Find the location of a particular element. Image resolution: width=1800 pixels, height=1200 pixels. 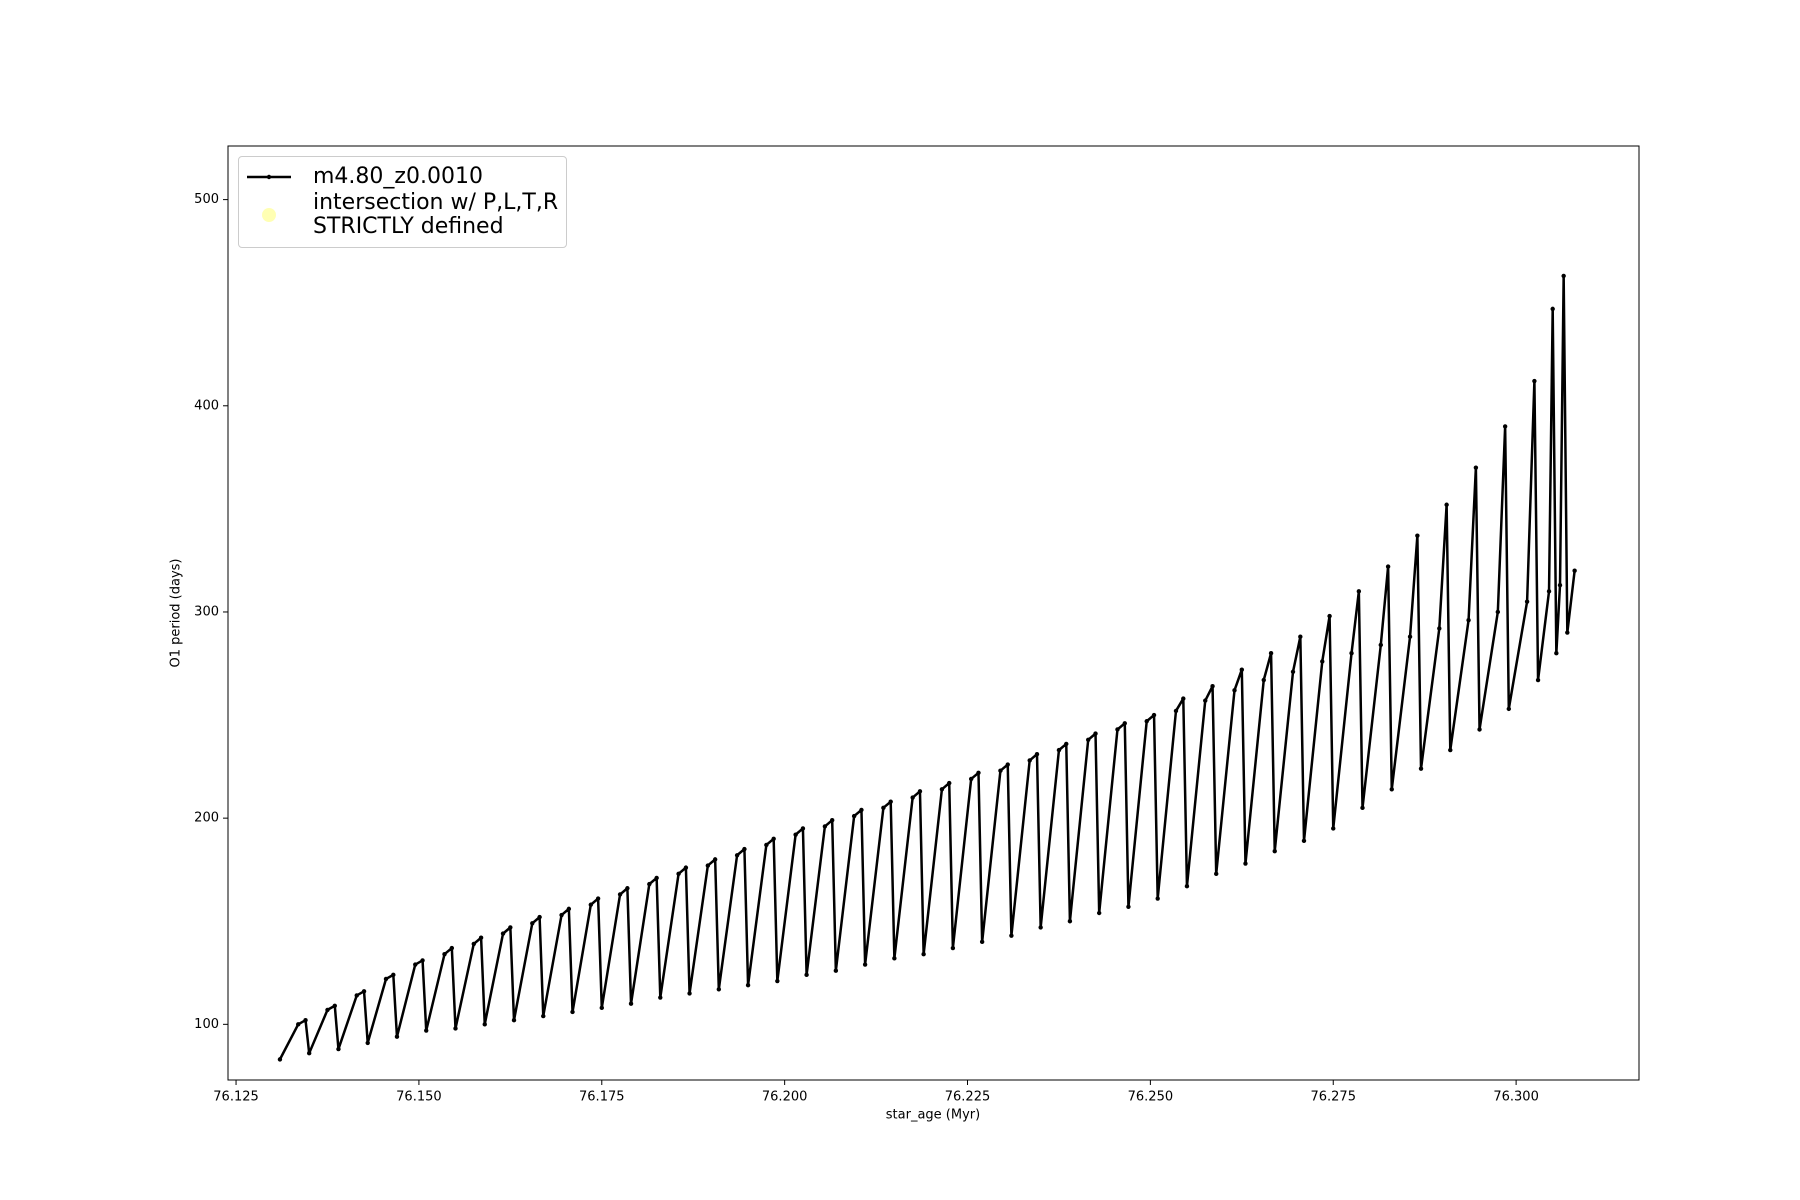

legend-label: m4.80_z0.0010 is located at coordinates (398, 176).